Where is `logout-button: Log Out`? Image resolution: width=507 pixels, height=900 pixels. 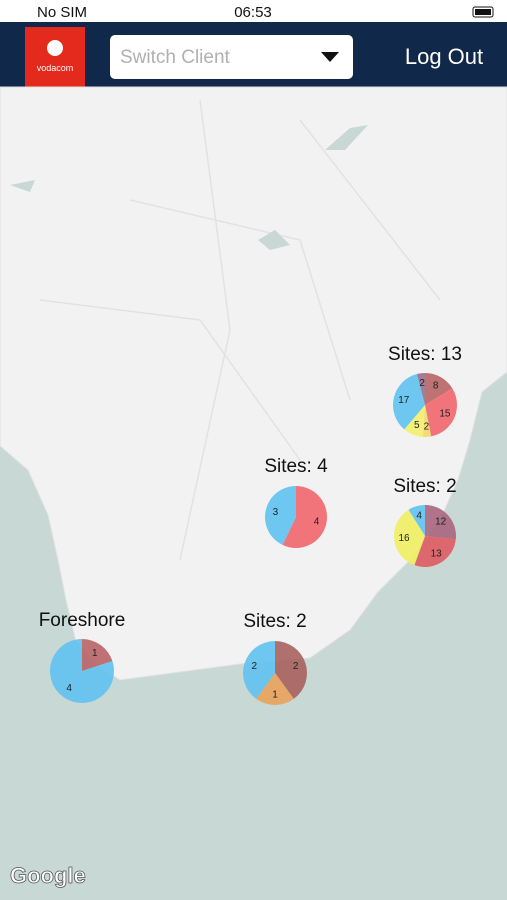
logout-button: Log Out is located at coordinates (444, 56).